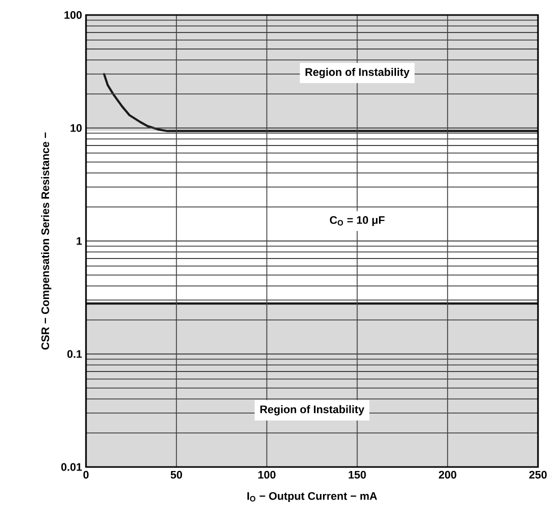  Describe the element at coordinates (312, 497) in the screenshot. I see `x-axis-title: I$_{O}$ − Output Current − mA` at that location.